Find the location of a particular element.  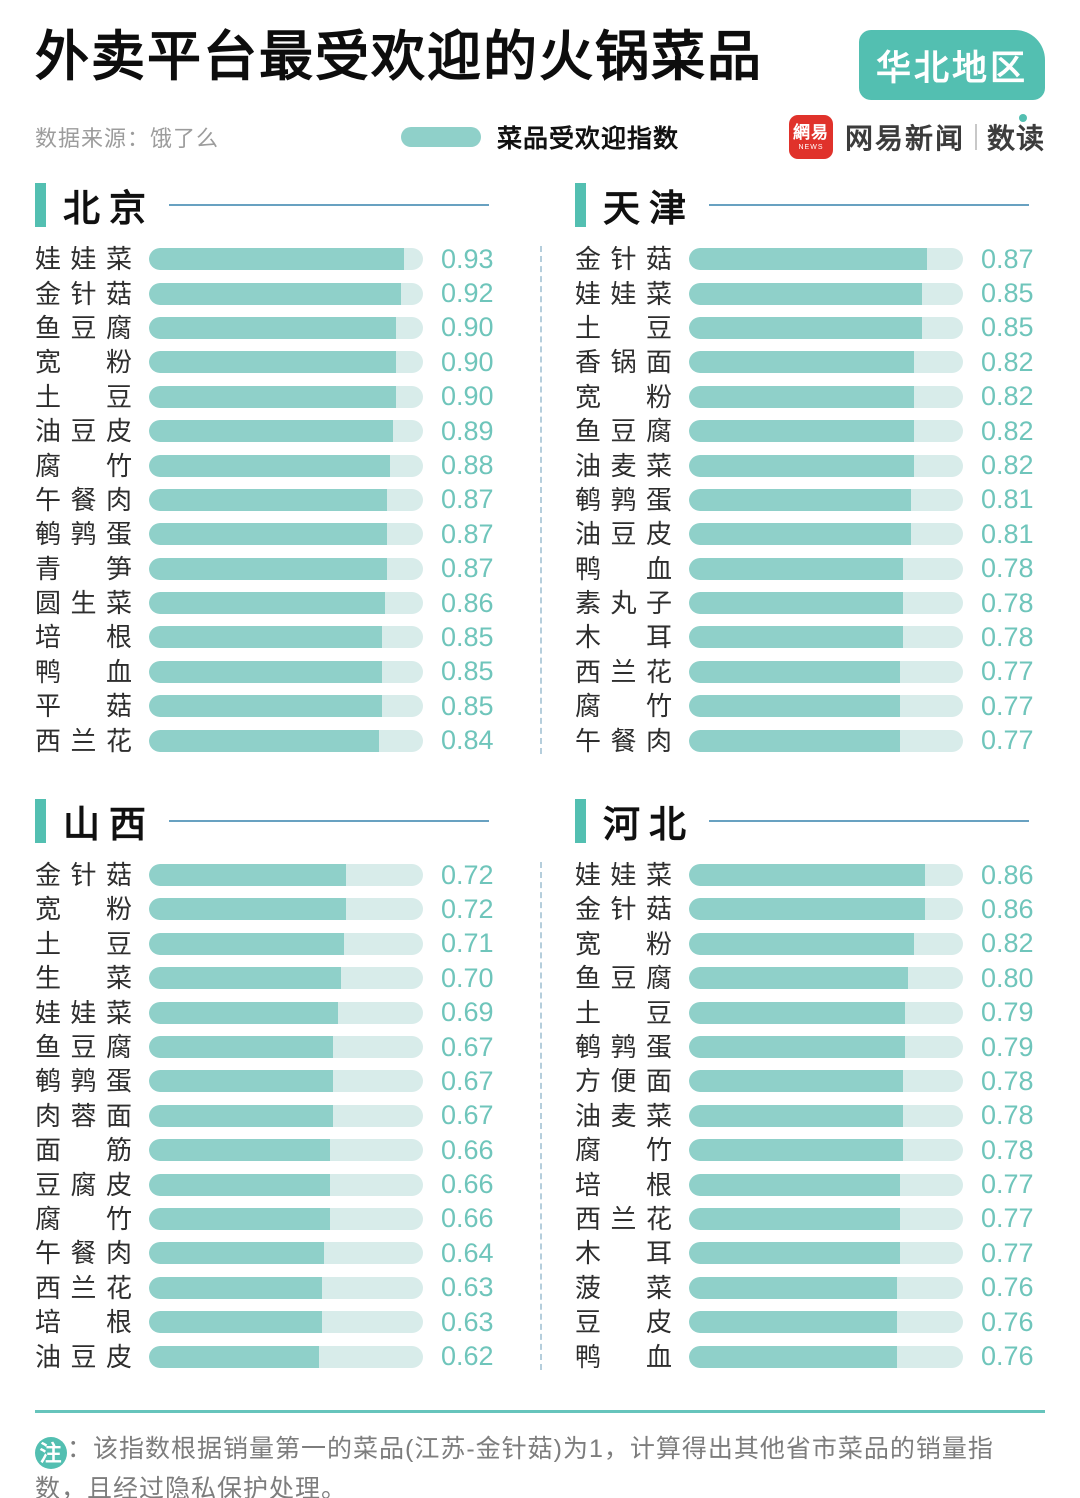

dish-row: 腐竹 0.77 is located at coordinates (810, 706).